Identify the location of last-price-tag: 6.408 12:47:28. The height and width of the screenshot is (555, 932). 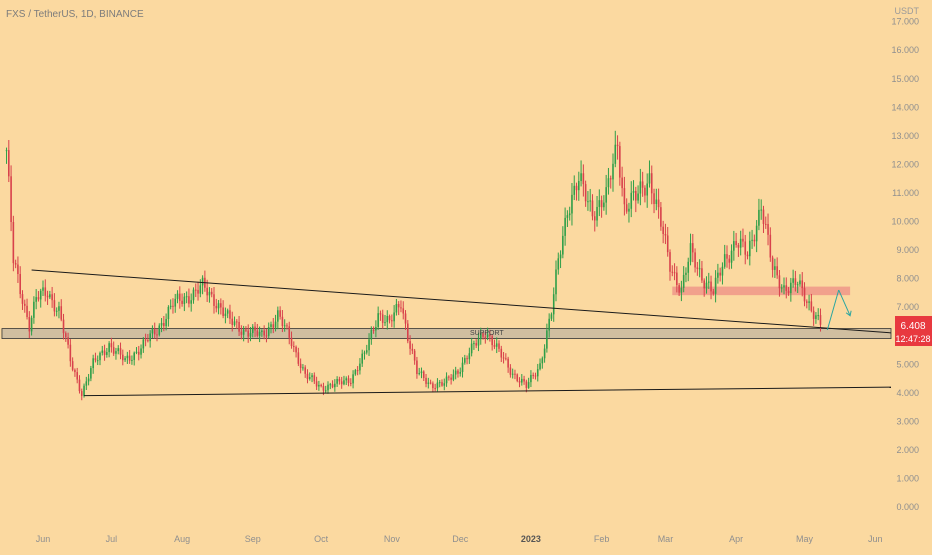
(913, 331).